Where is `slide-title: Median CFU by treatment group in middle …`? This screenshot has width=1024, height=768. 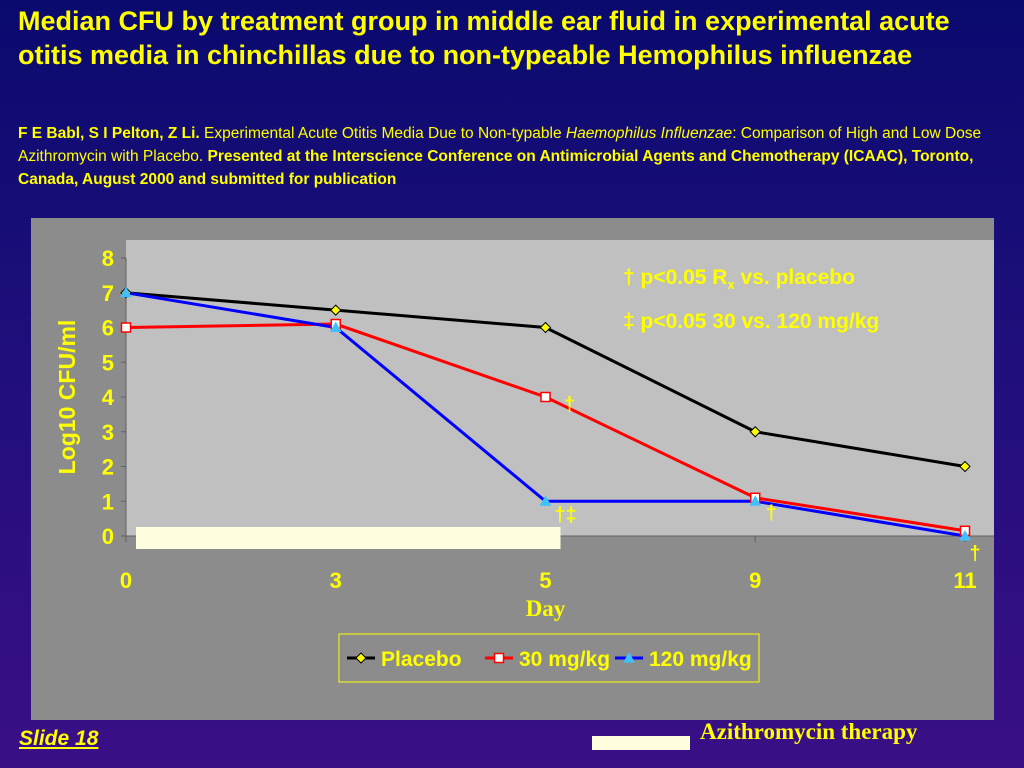
slide-title: Median CFU by treatment group in middle … is located at coordinates (484, 38).